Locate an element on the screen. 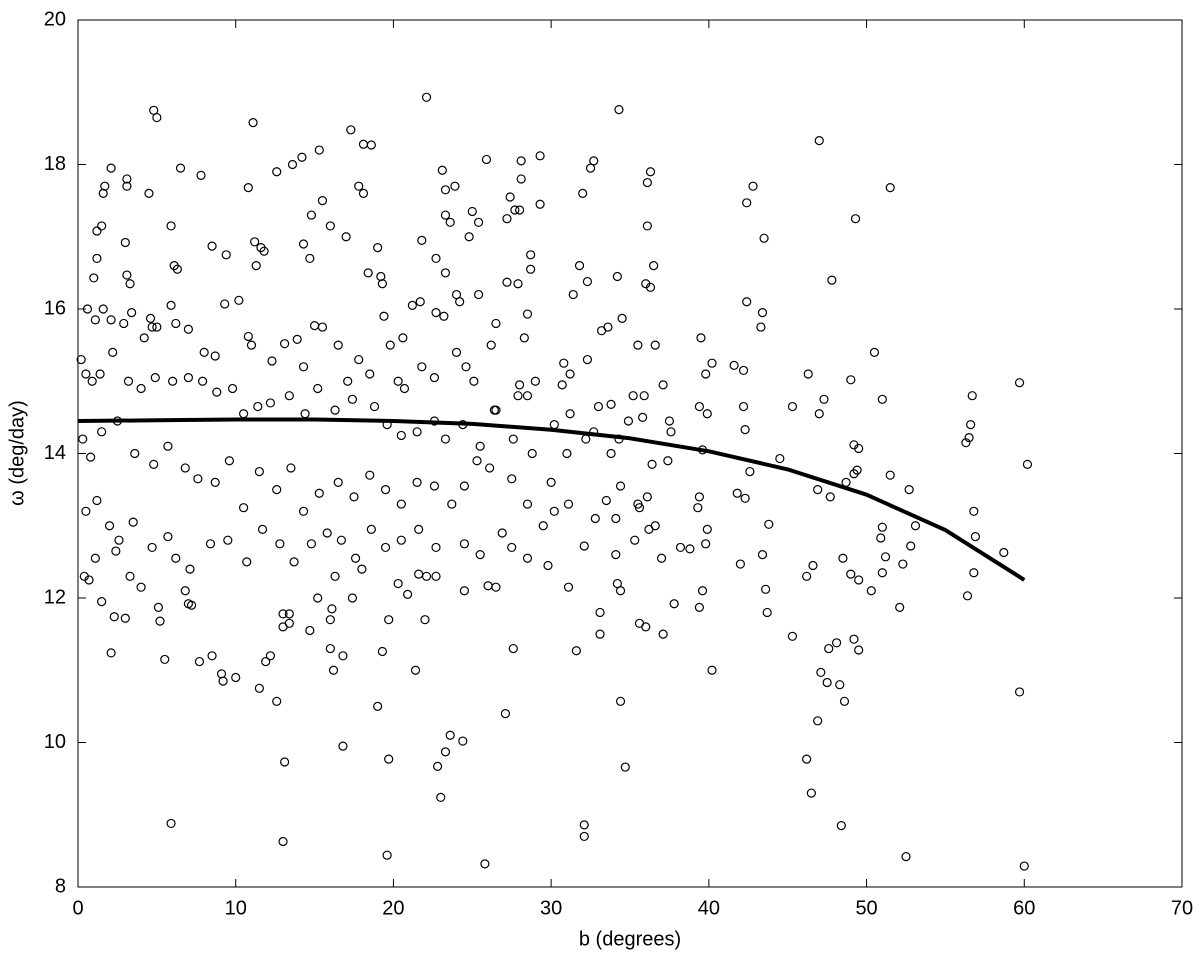 The width and height of the screenshot is (1200, 954). y-tick-label: 8 is located at coordinates (60, 886).